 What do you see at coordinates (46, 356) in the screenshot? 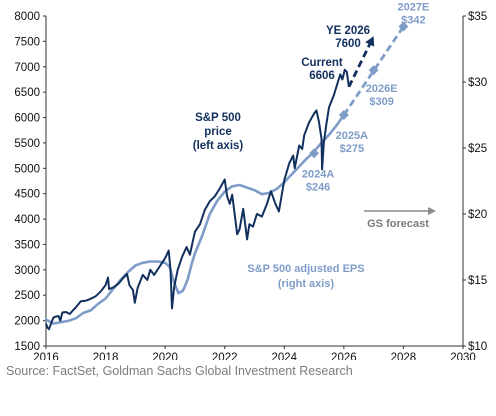
I see `x-tick-label: 2016` at bounding box center [46, 356].